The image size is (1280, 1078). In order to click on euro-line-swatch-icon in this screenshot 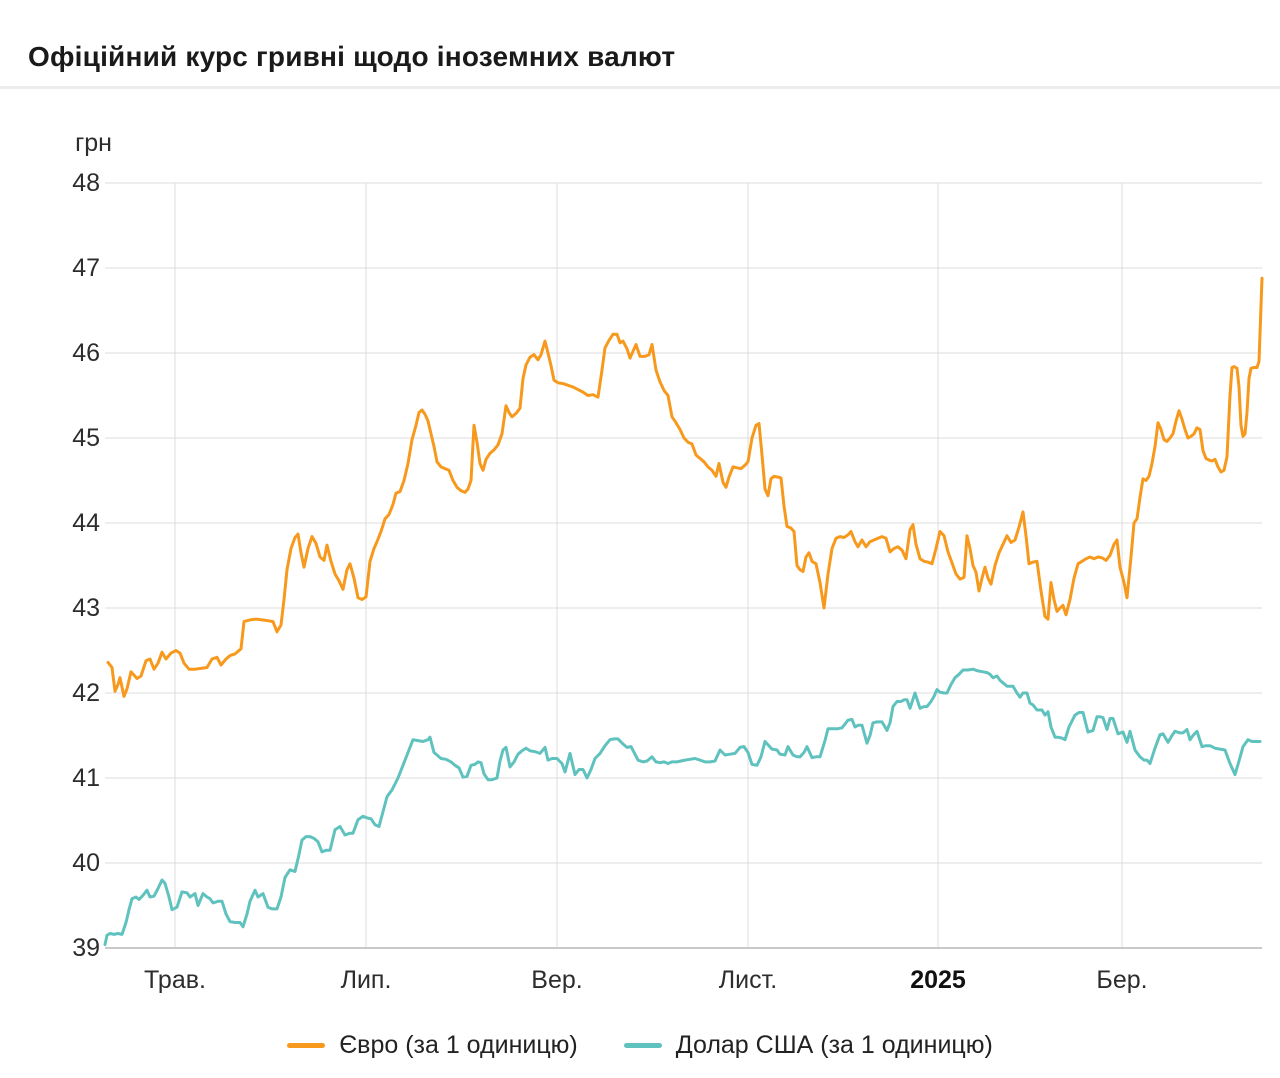, I will do `click(306, 1045)`.